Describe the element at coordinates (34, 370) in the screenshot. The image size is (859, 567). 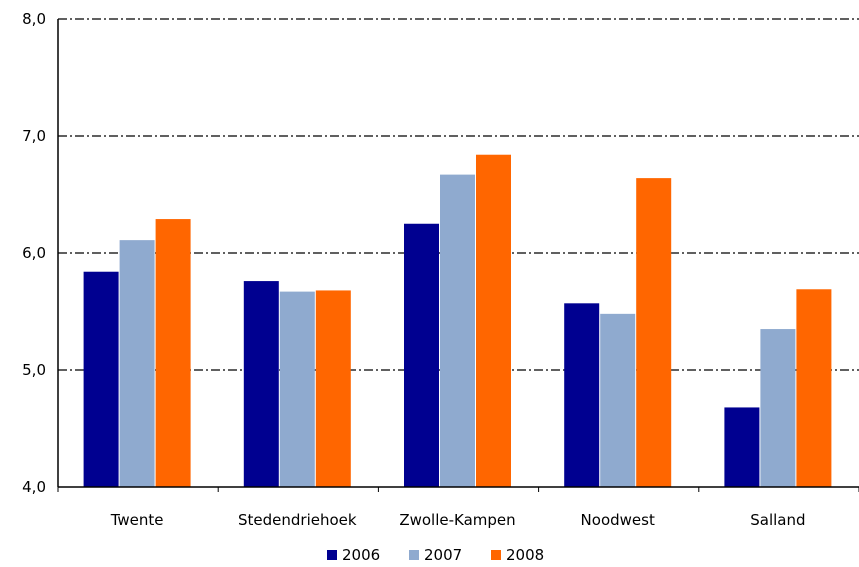
I see `y-tick-label: 5,0` at that location.